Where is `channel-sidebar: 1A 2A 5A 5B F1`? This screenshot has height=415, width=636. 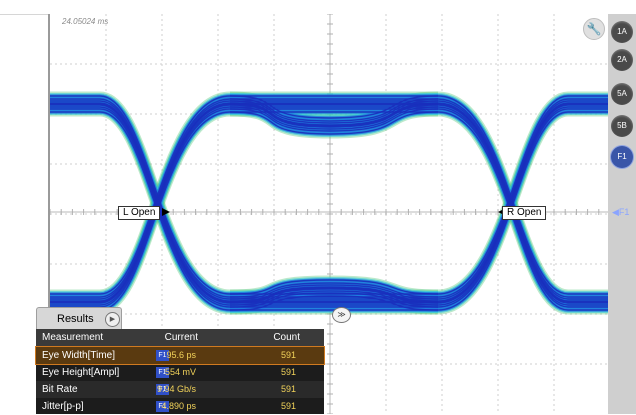 channel-sidebar: 1A 2A 5A 5B F1 is located at coordinates (622, 214).